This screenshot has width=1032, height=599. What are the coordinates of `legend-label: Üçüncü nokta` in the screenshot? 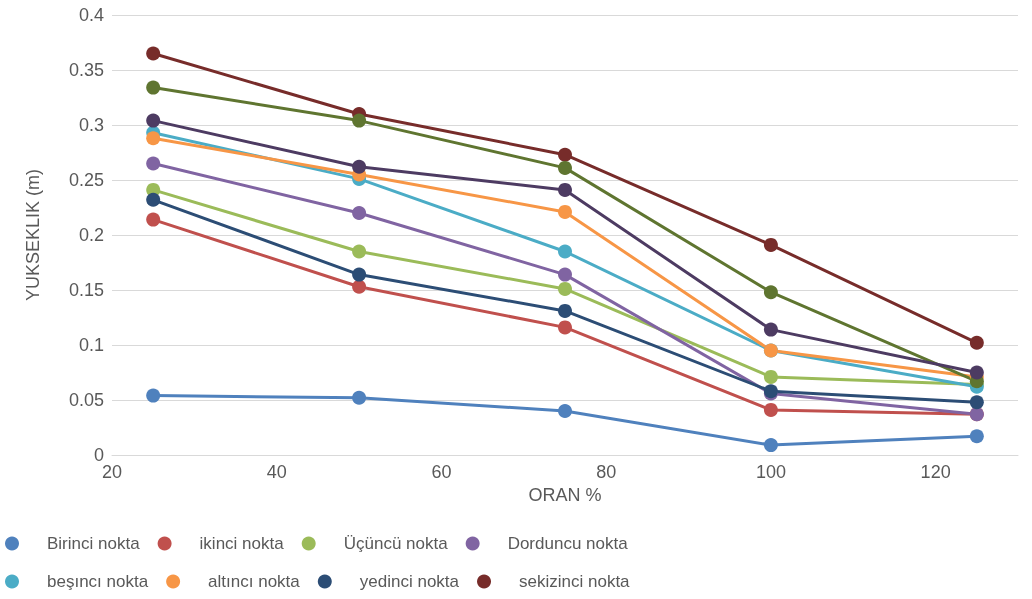 It's located at (396, 543).